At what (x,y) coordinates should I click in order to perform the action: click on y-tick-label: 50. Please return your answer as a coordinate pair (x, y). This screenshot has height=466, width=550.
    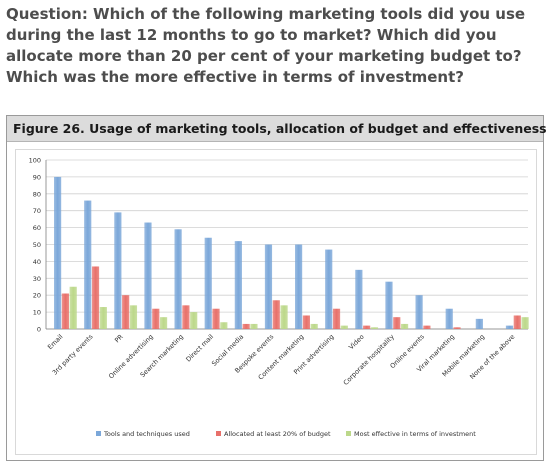
    Looking at the image, I should click on (37, 245).